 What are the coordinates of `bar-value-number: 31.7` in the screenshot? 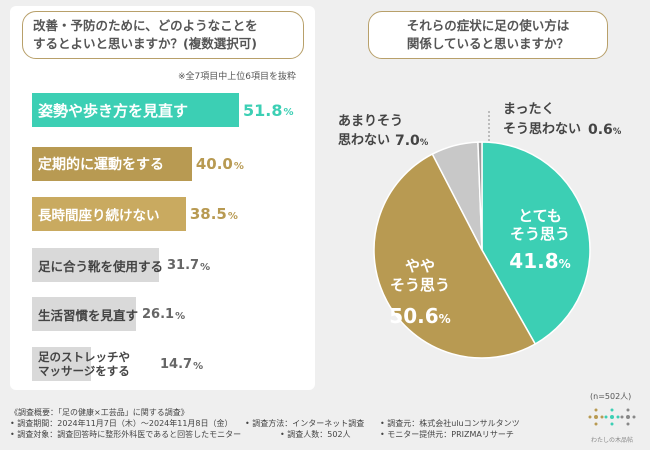 It's located at (183, 265).